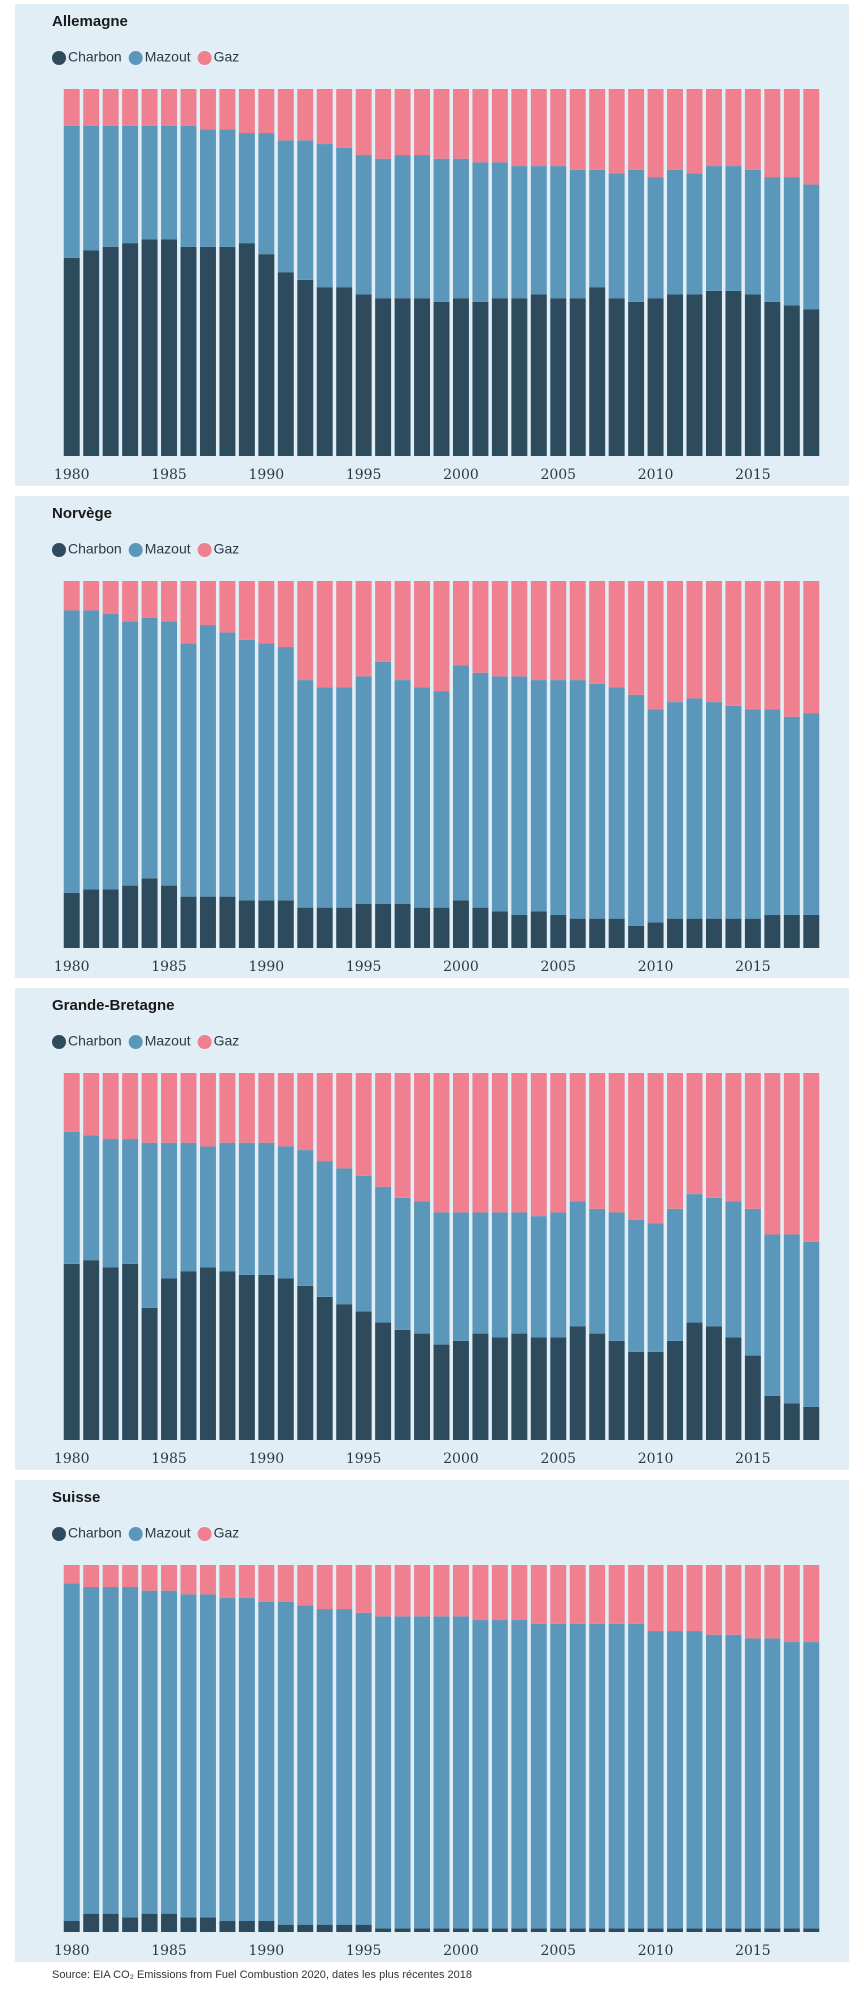 This screenshot has height=2014, width=864. I want to click on x-tick-label: 2000, so click(461, 1459).